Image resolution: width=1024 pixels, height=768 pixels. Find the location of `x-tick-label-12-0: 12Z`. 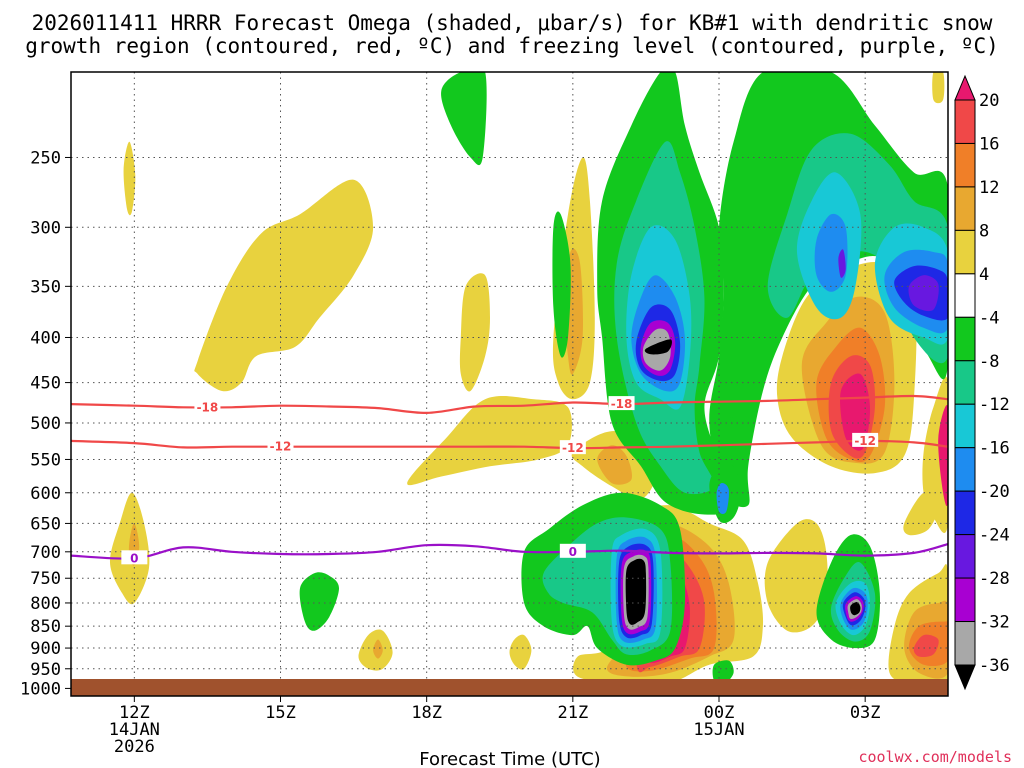

x-tick-label-12-0: 12Z is located at coordinates (134, 713).